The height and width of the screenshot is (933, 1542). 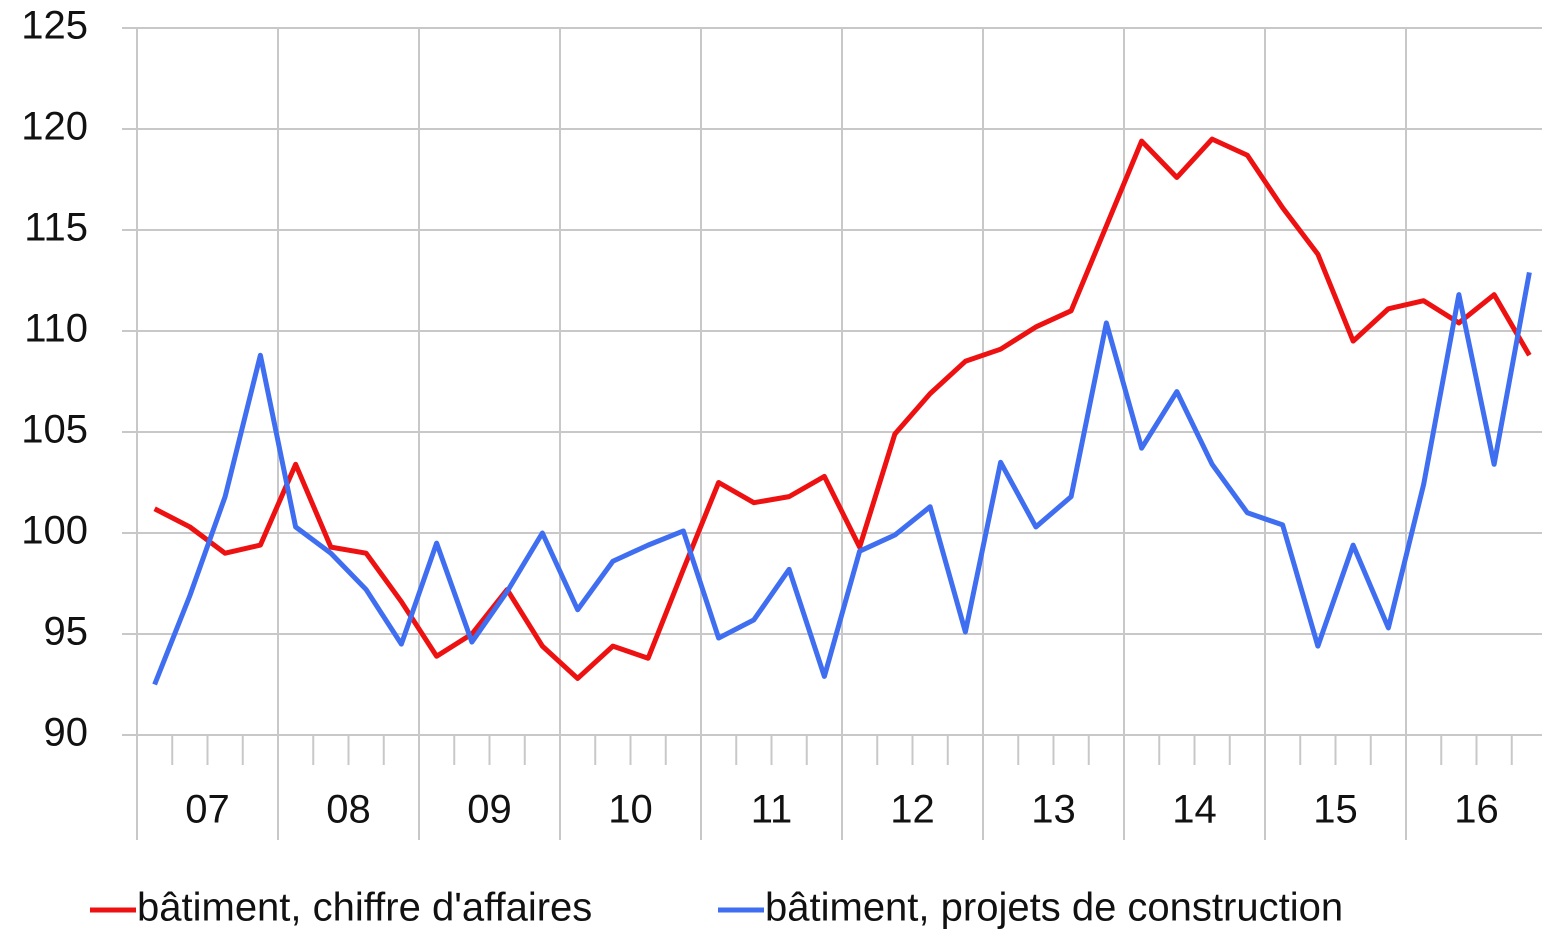 I want to click on legend-label: bâtiment, projets de construction, so click(x=1054, y=908).